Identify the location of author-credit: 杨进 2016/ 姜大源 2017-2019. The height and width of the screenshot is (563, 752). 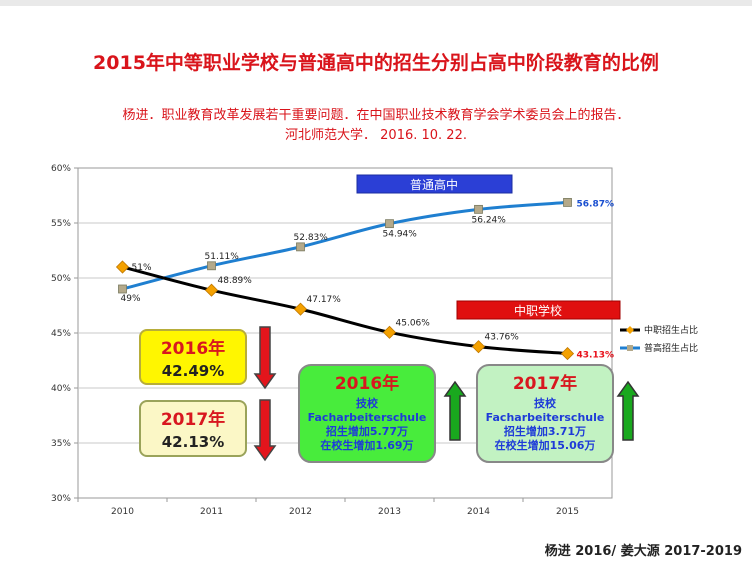
(643, 551).